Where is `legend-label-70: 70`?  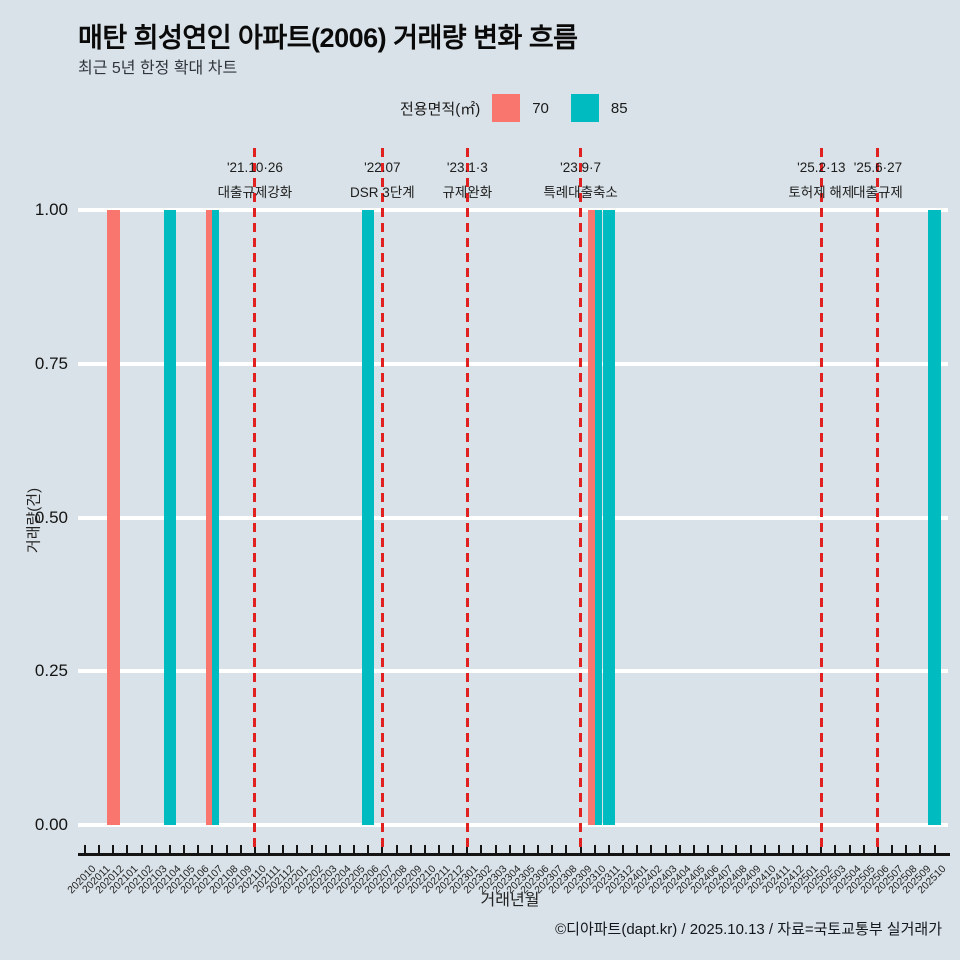 legend-label-70: 70 is located at coordinates (540, 108).